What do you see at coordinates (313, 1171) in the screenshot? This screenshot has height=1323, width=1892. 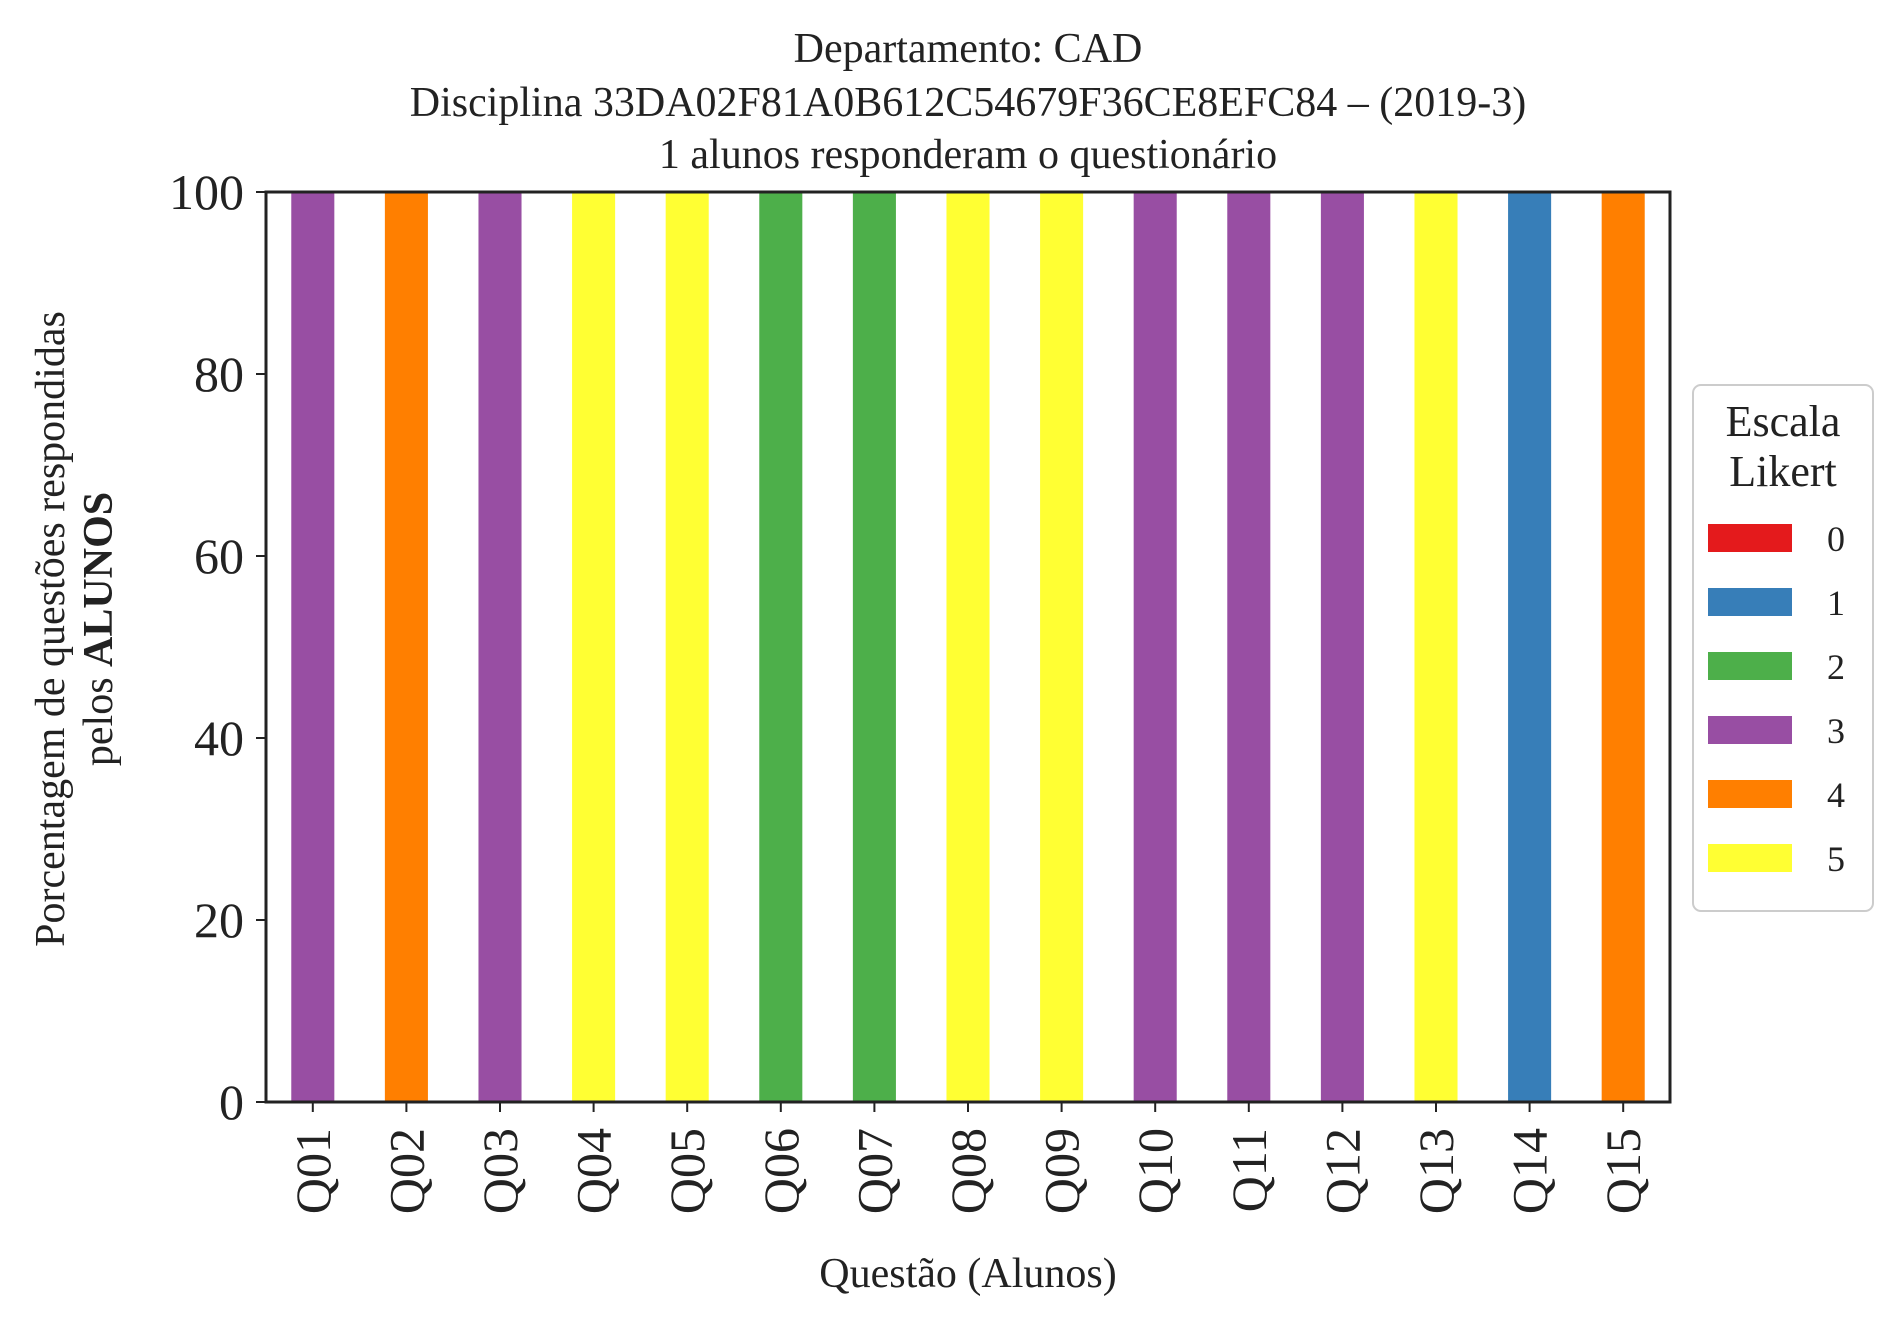 I see `x-tick-label-q01: Q01` at bounding box center [313, 1171].